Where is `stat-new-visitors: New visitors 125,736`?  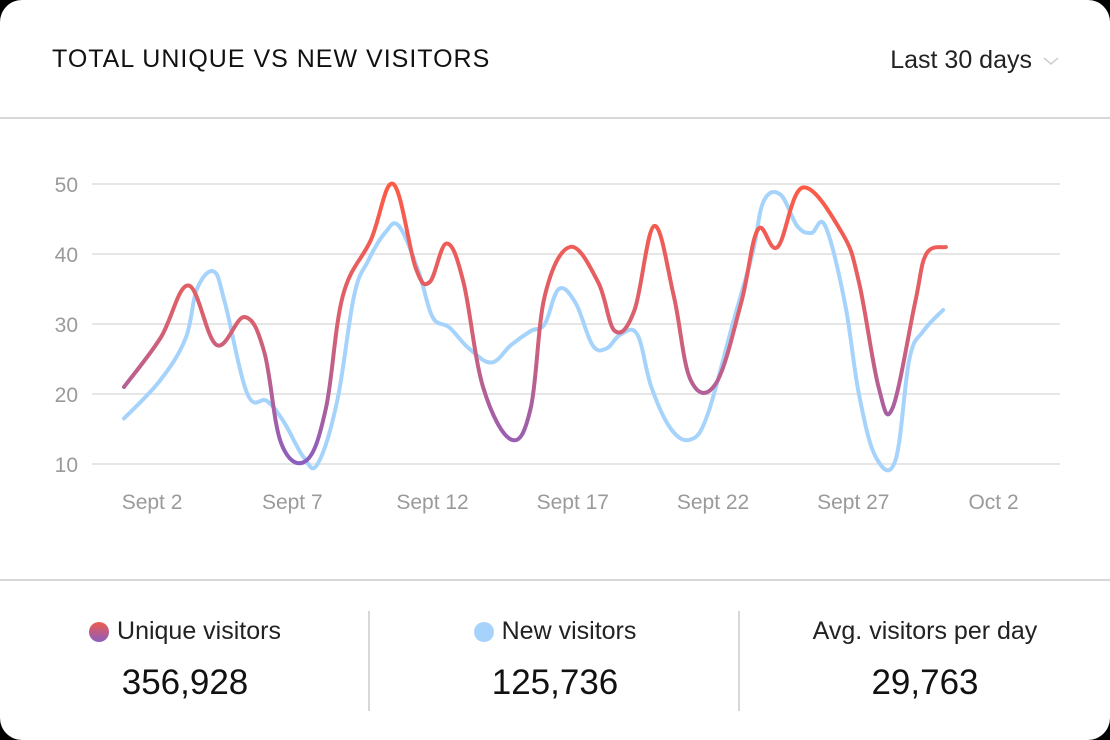 stat-new-visitors: New visitors 125,736 is located at coordinates (555, 660).